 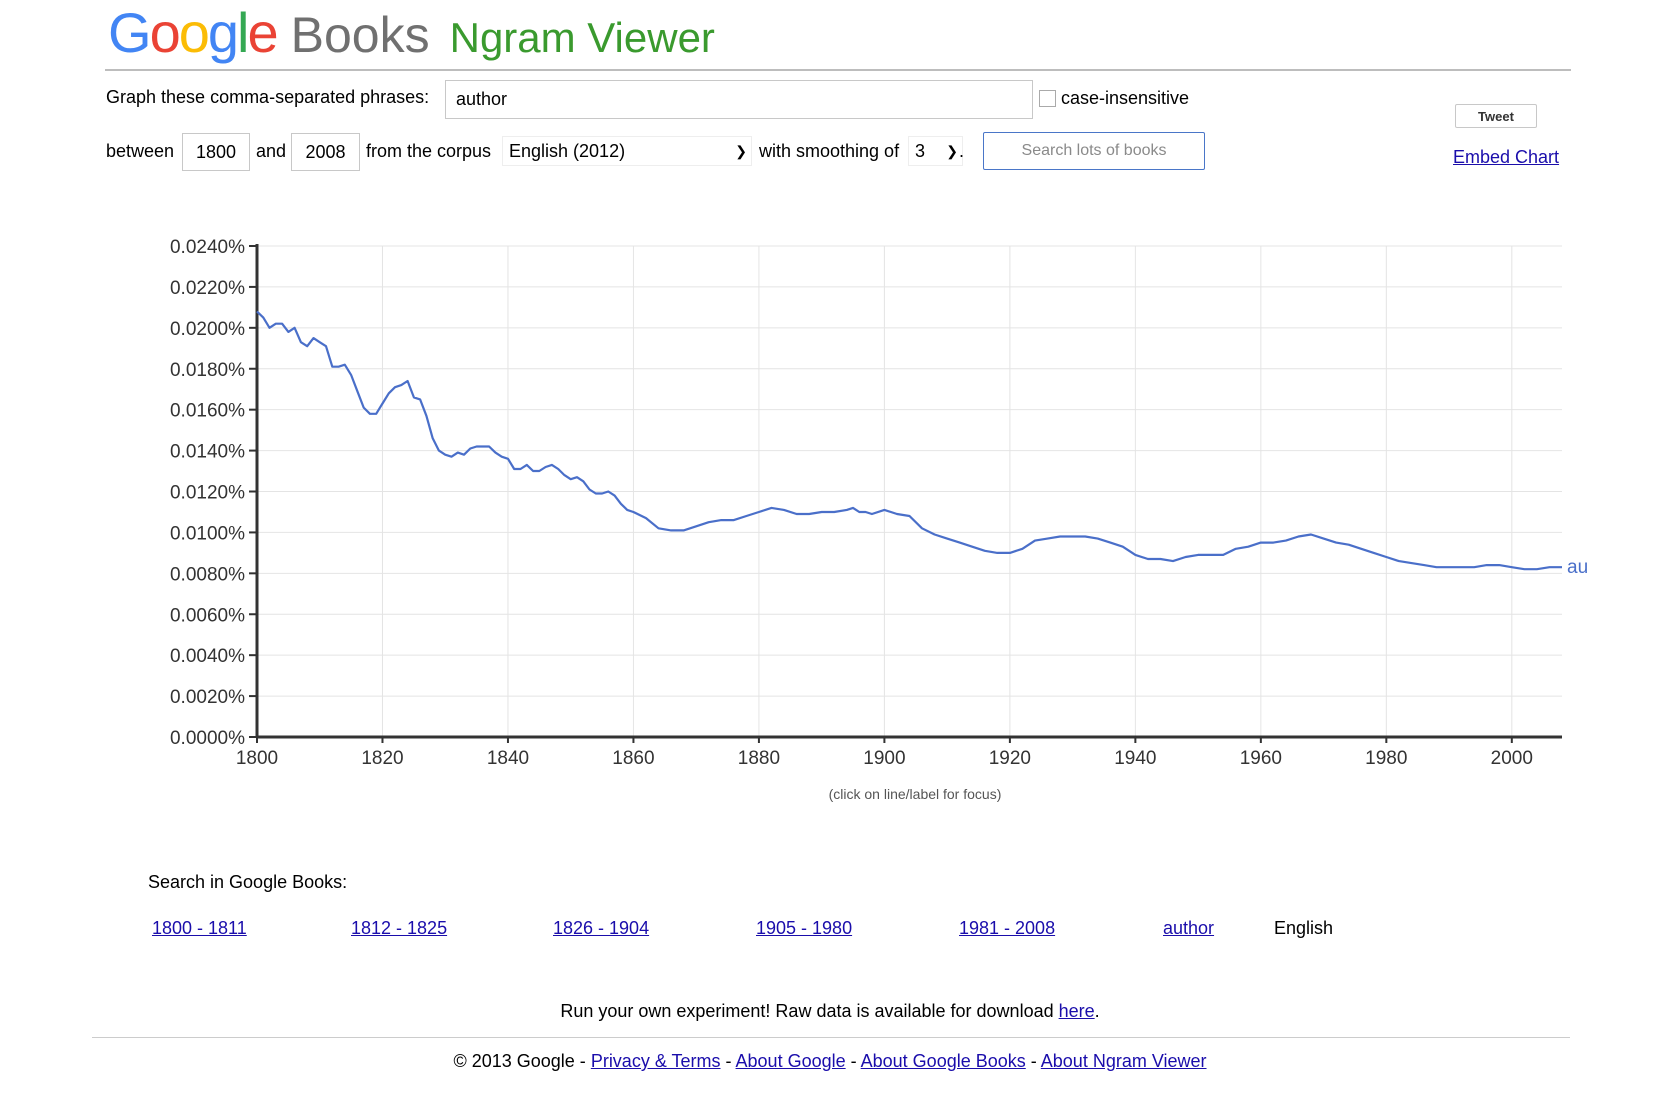 I want to click on x-tick-label: 1920, so click(x=1010, y=758).